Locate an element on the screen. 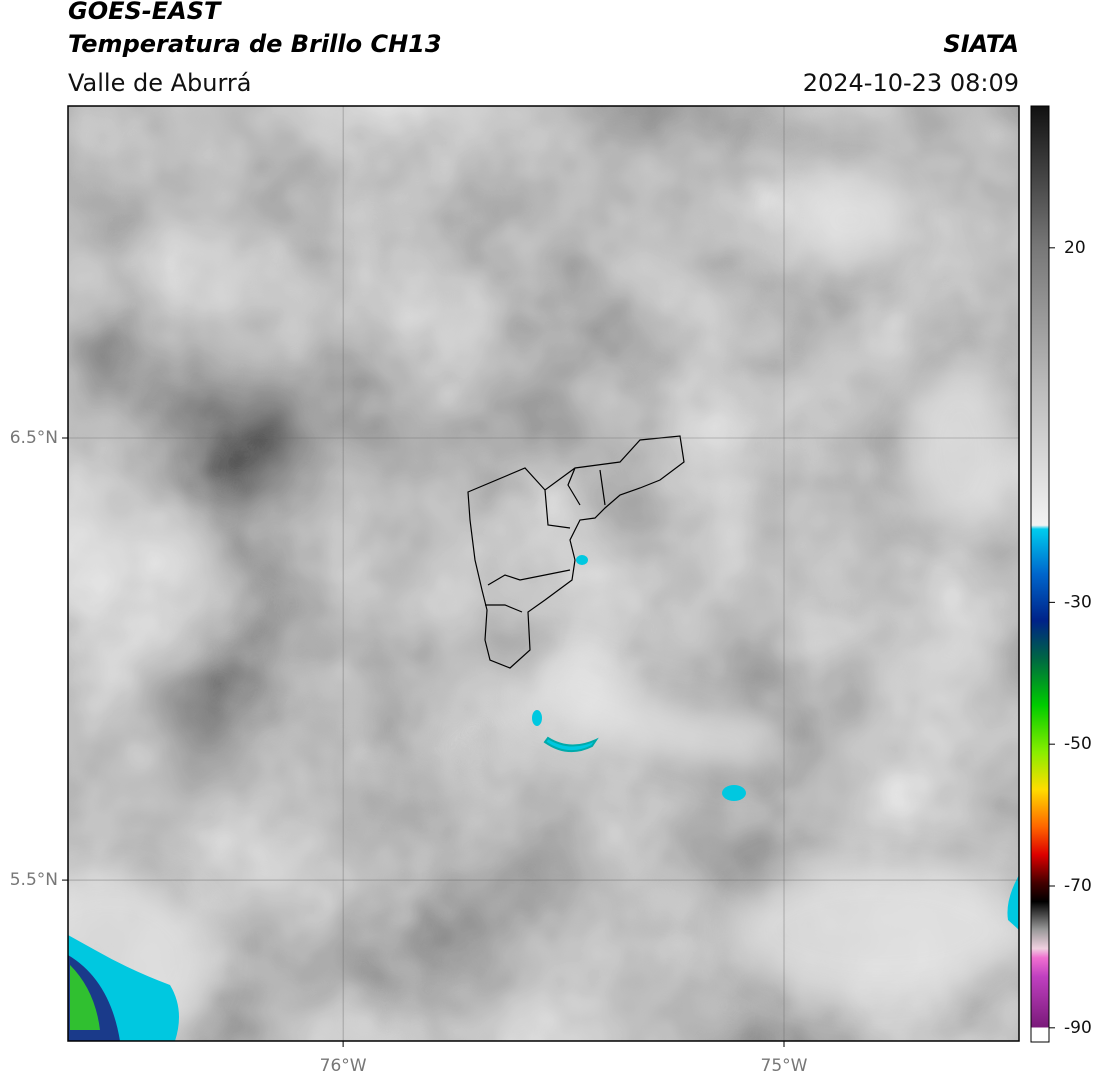  source: SIATA is located at coordinates (981, 44).